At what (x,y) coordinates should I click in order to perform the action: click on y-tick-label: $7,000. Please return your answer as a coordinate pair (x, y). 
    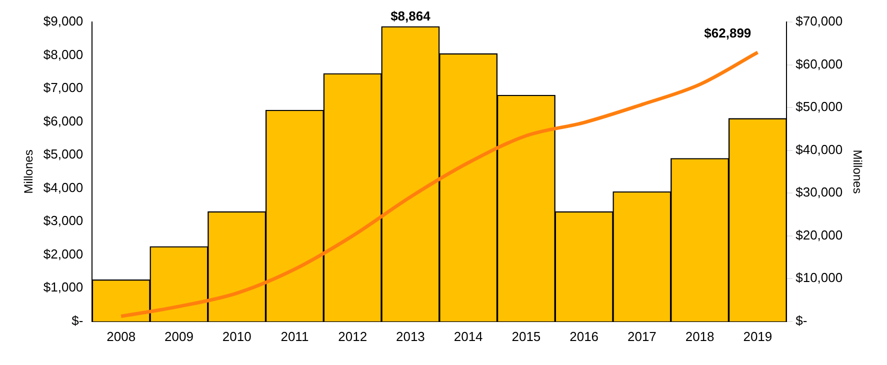
    Looking at the image, I should click on (63, 88).